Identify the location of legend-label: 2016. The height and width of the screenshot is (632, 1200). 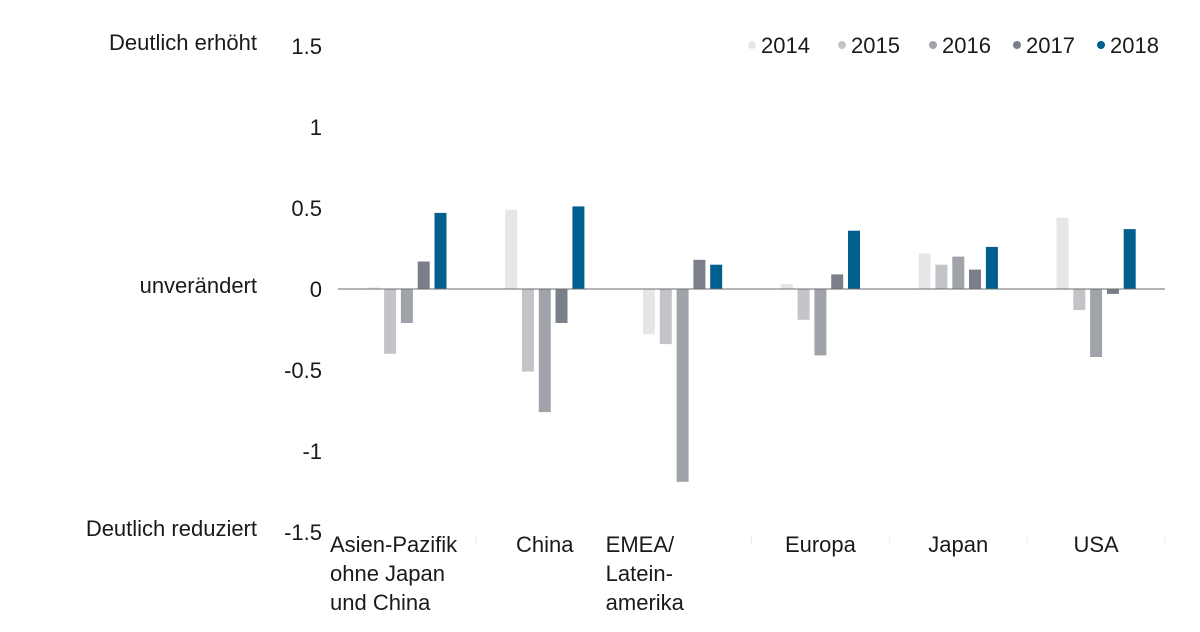
(966, 45).